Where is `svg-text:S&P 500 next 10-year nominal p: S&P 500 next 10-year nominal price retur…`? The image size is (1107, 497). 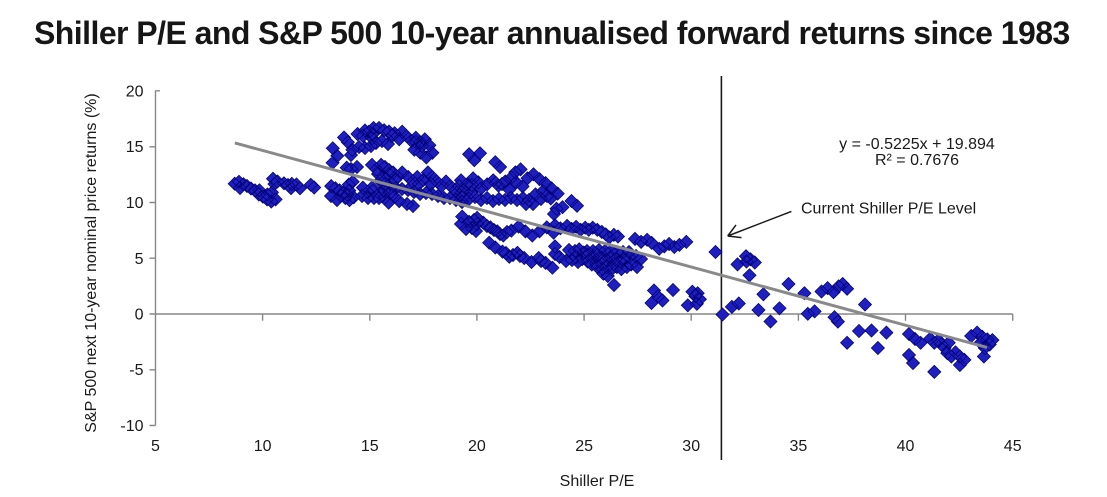 svg-text:S&P 500 next 10-year nominal p: S&P 500 next 10-year nominal price retur… is located at coordinates (91, 262).